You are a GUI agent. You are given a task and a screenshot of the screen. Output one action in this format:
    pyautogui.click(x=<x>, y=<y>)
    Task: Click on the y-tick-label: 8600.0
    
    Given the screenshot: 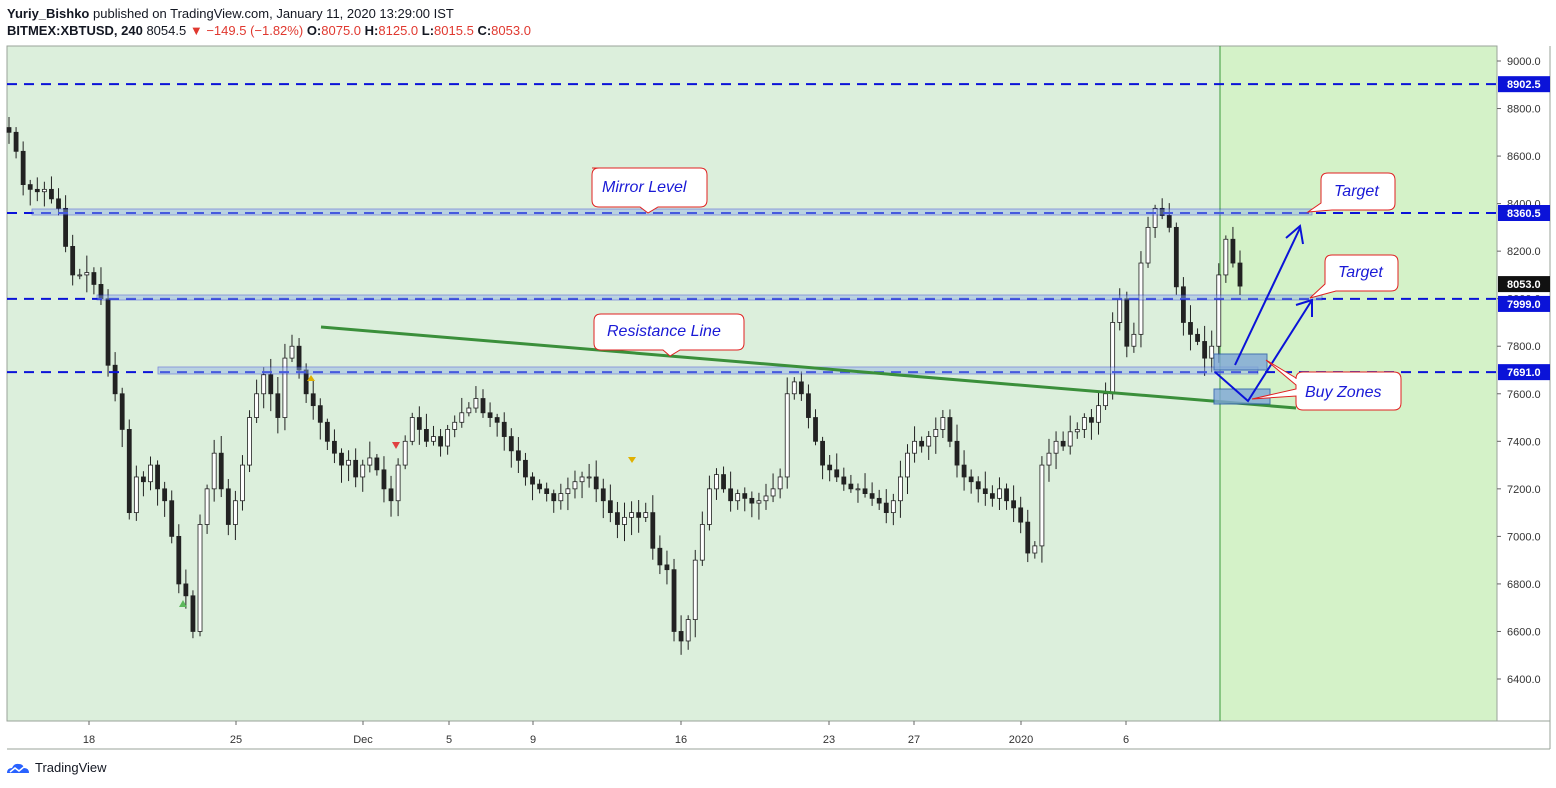 What is the action you would take?
    pyautogui.click(x=1524, y=157)
    